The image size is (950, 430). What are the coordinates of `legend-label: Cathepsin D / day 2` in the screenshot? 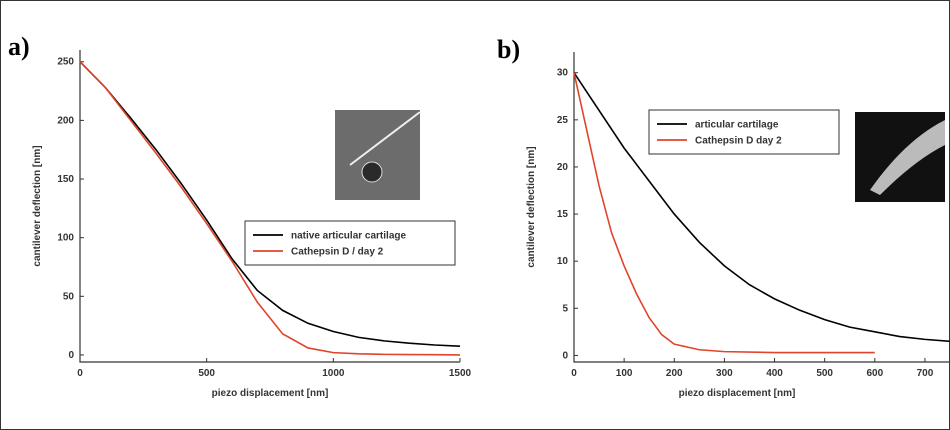 It's located at (337, 252).